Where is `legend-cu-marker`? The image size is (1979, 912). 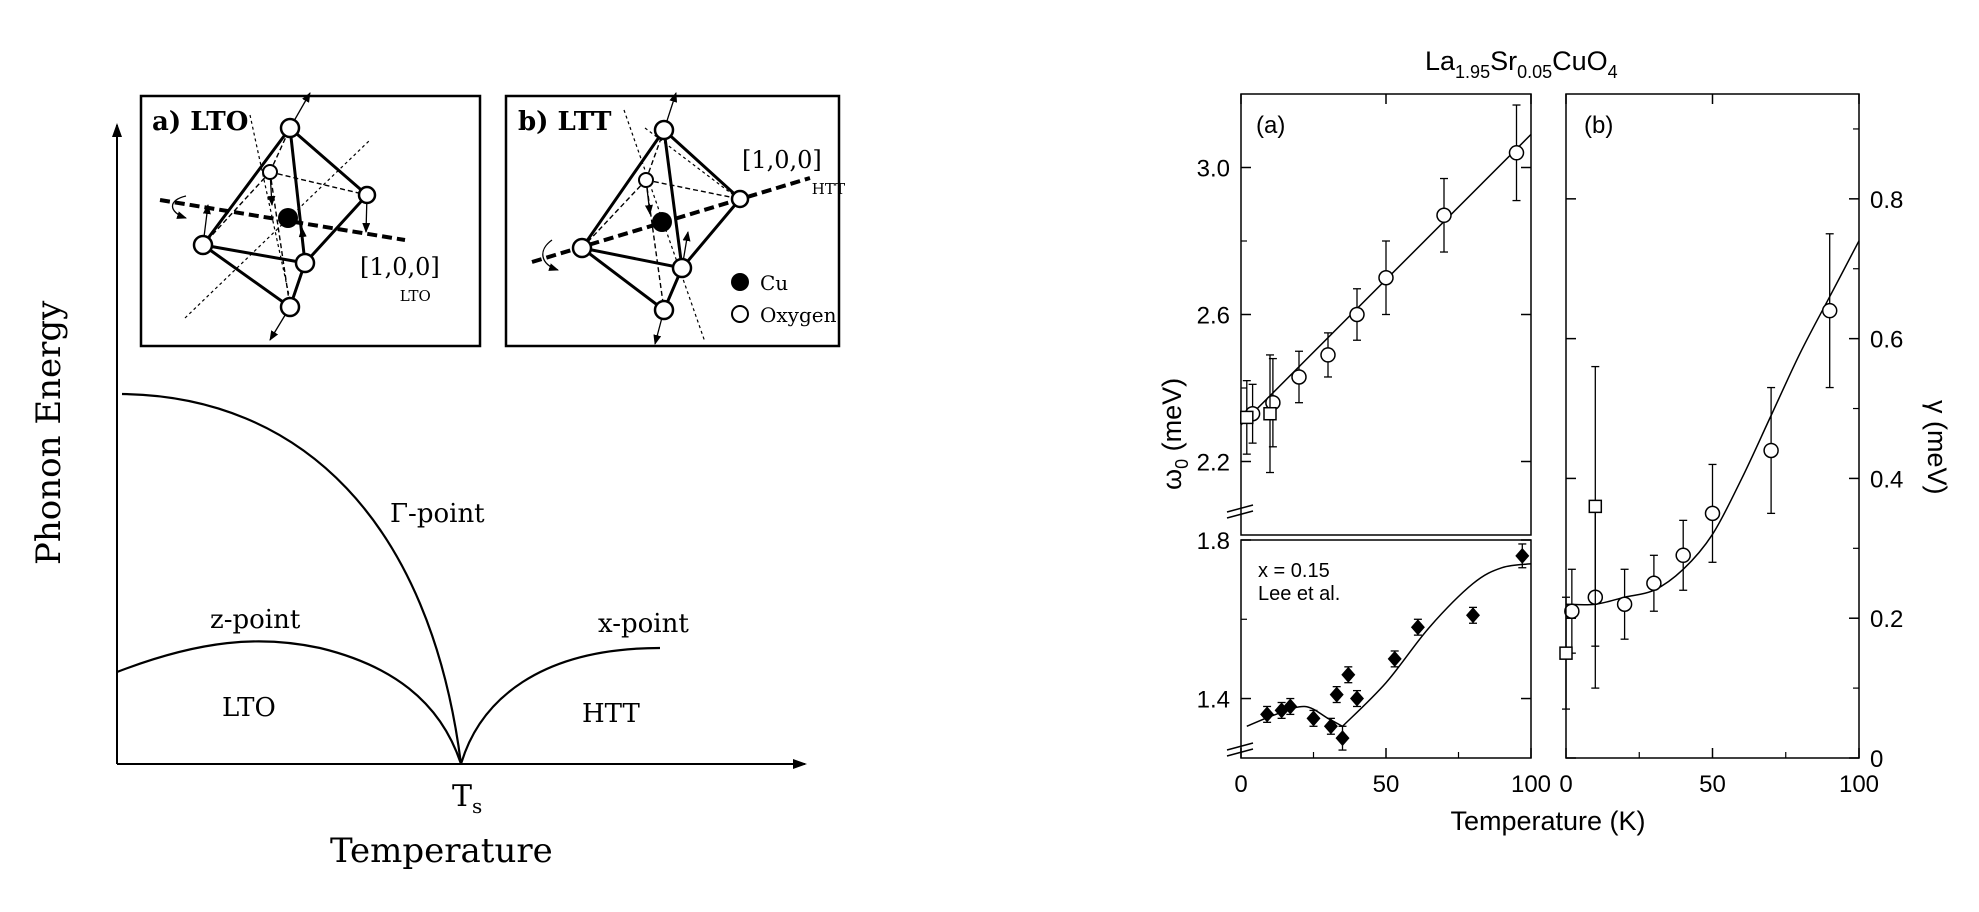 legend-cu-marker is located at coordinates (740, 282).